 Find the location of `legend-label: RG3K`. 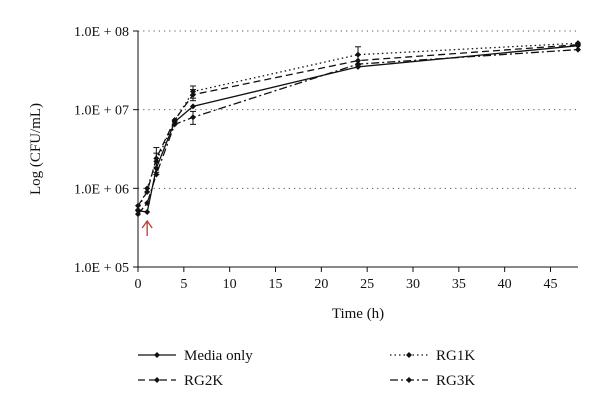

legend-label: RG3K is located at coordinates (455, 381).